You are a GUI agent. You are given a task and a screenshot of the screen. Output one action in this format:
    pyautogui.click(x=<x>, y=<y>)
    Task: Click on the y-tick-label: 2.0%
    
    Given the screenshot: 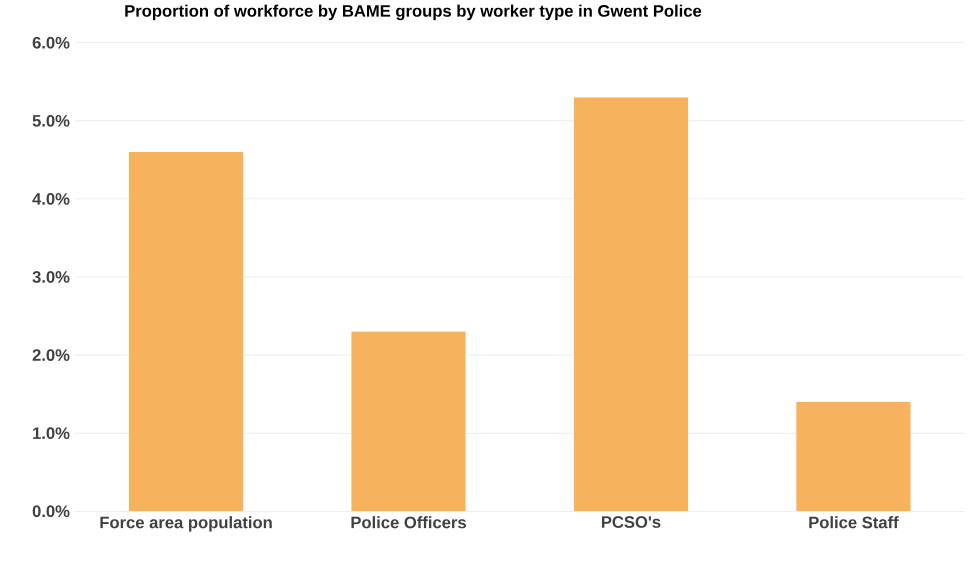 What is the action you would take?
    pyautogui.click(x=51, y=354)
    